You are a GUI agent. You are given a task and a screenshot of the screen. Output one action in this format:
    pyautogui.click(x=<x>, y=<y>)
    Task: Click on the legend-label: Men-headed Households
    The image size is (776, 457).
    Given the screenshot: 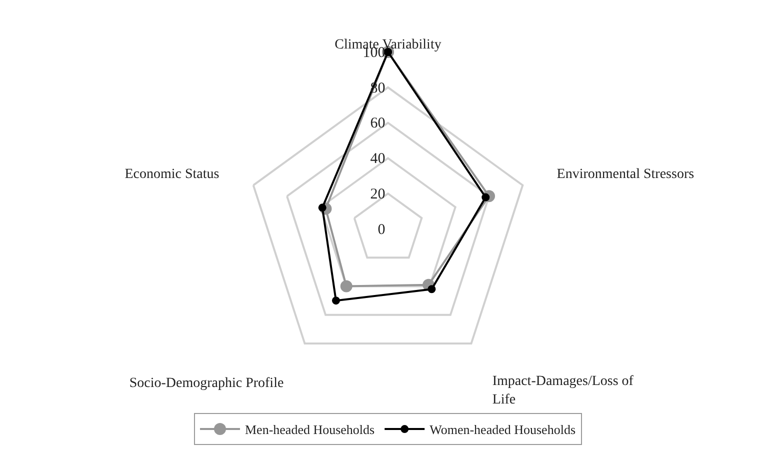 What is the action you would take?
    pyautogui.click(x=310, y=430)
    